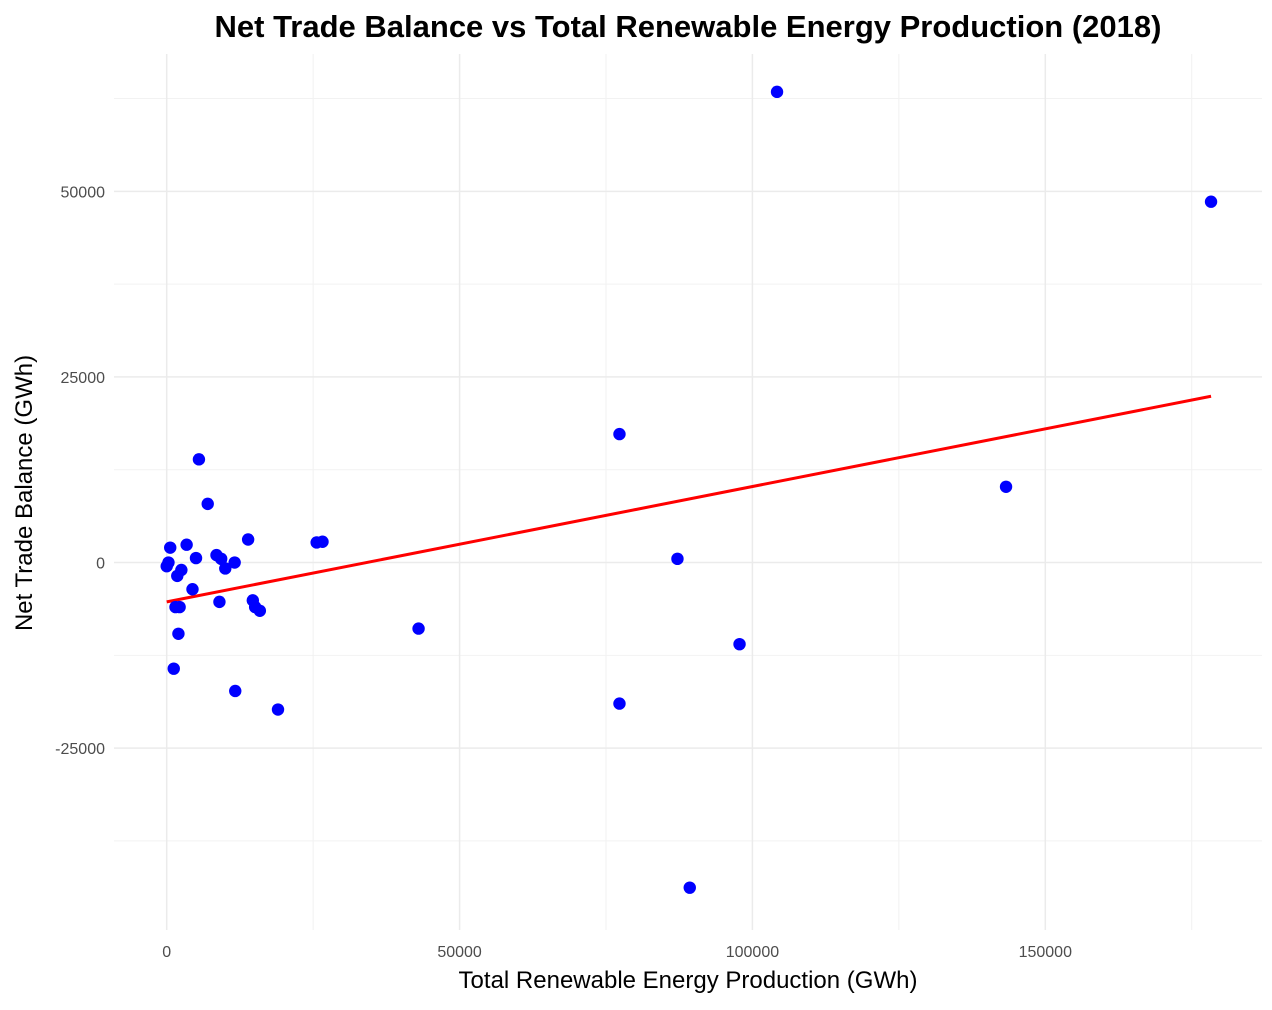  Describe the element at coordinates (24, 493) in the screenshot. I see `y-axis-label: Net Trade Balance (GWh)` at that location.